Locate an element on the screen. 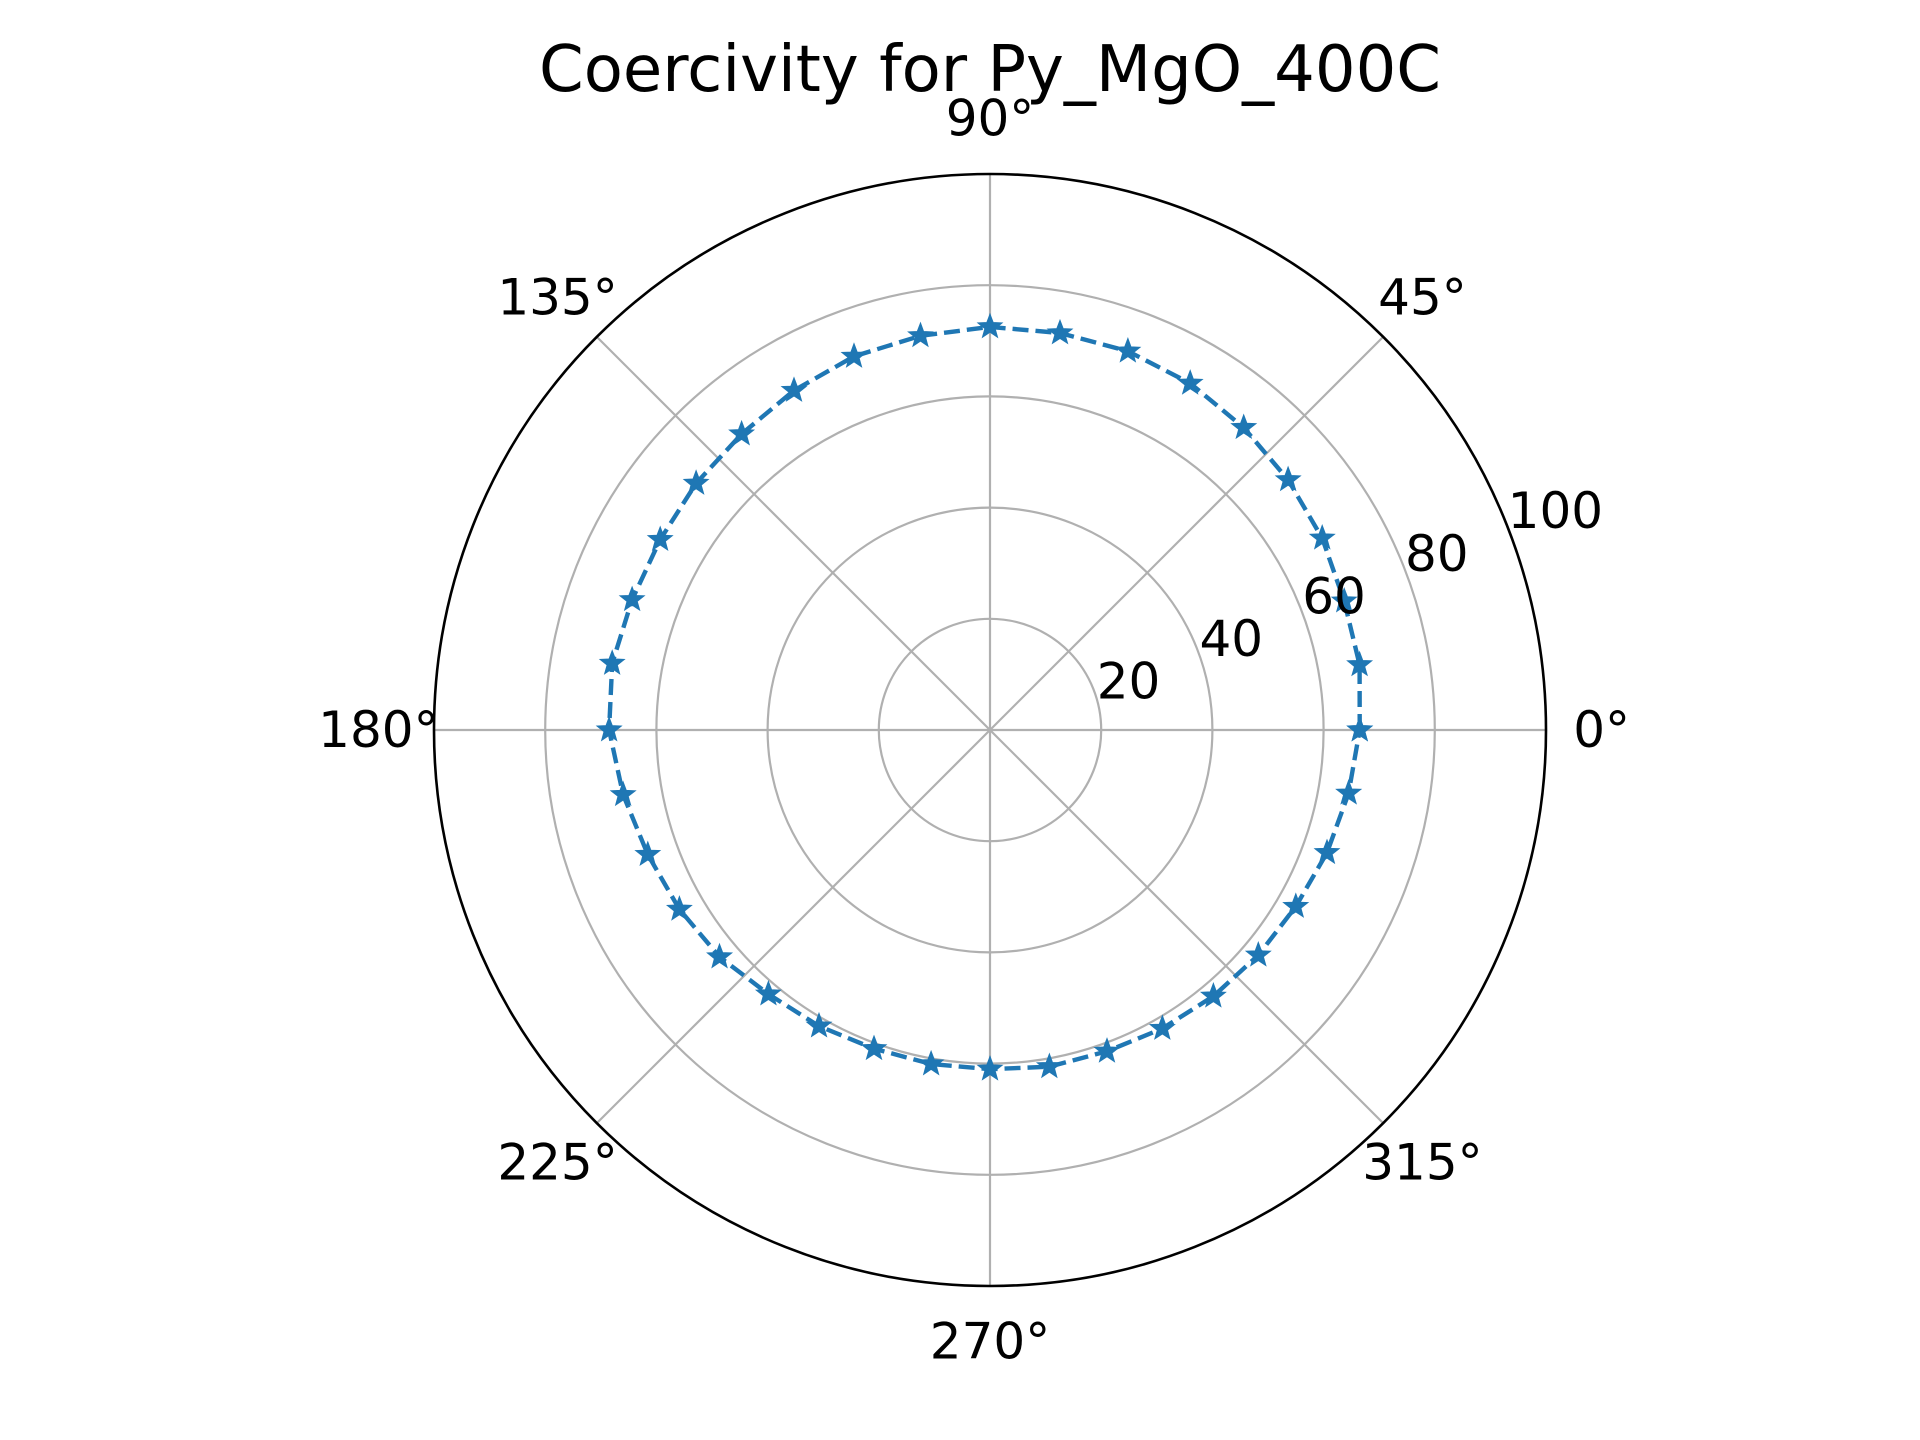  theta-tick-label: 315° is located at coordinates (1422, 1162).